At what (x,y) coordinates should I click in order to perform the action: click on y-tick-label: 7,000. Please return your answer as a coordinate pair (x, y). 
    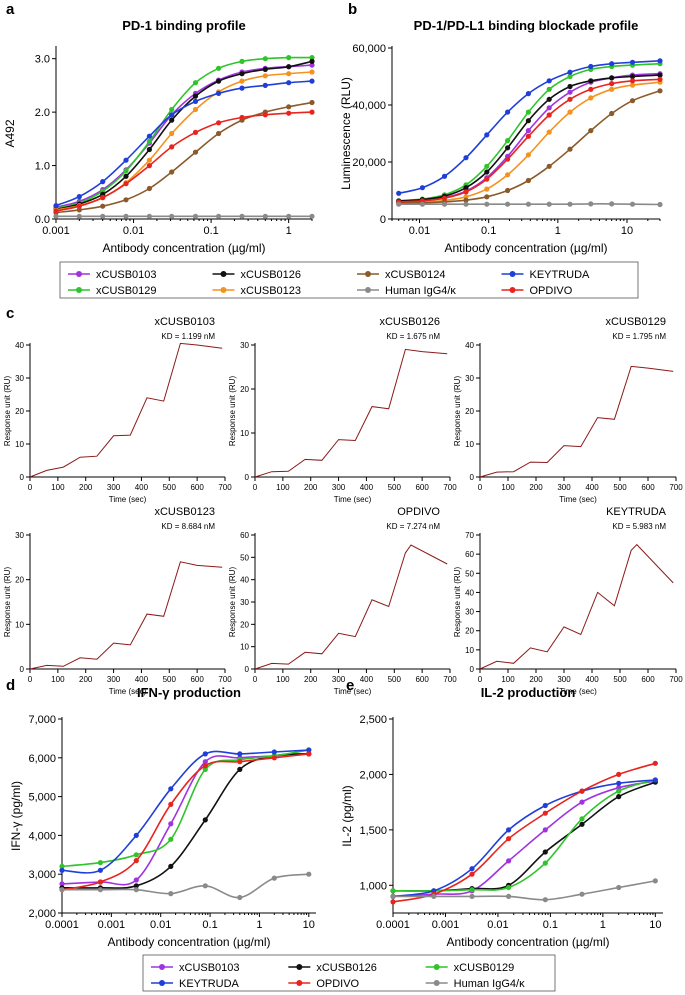
    Looking at the image, I should click on (42, 720).